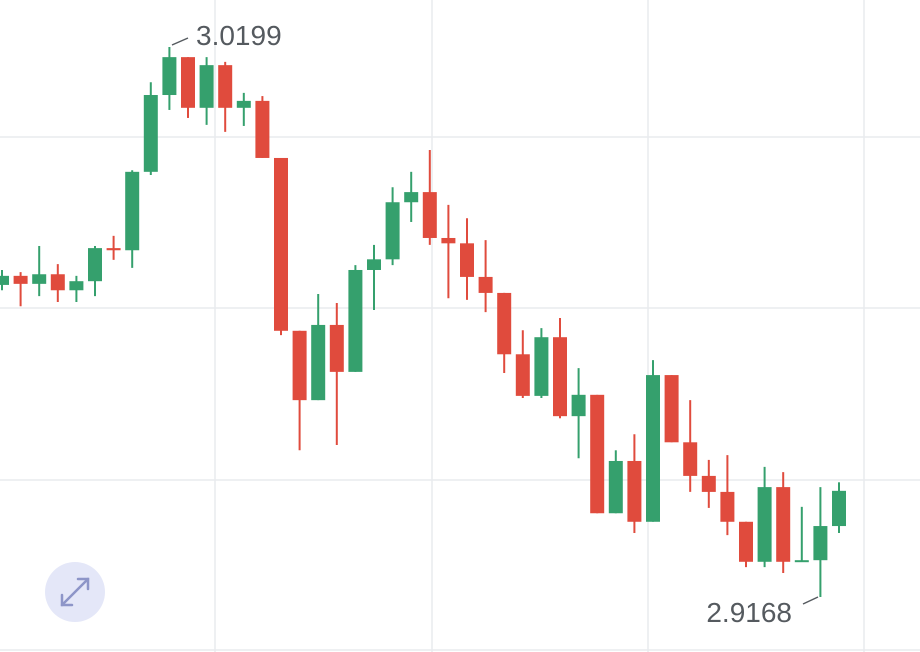  What do you see at coordinates (239, 35) in the screenshot?
I see `high-label: 3.0199` at bounding box center [239, 35].